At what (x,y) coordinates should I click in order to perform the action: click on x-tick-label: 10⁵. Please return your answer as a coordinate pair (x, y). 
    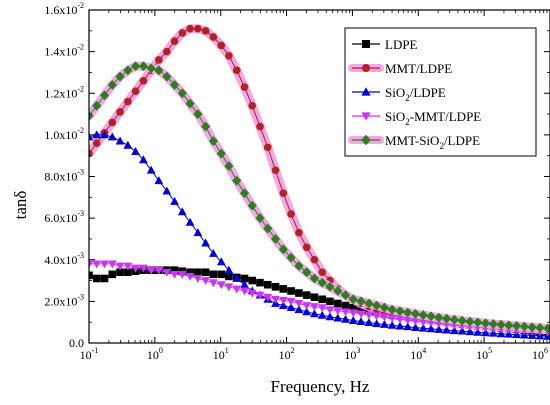
    Looking at the image, I should click on (484, 354).